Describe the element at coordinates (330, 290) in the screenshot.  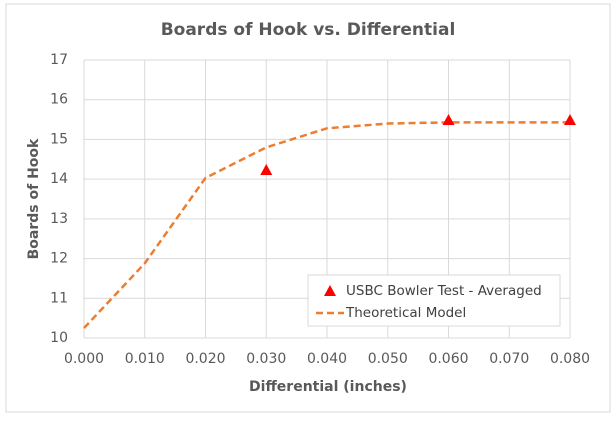
I see `legend-marker` at that location.